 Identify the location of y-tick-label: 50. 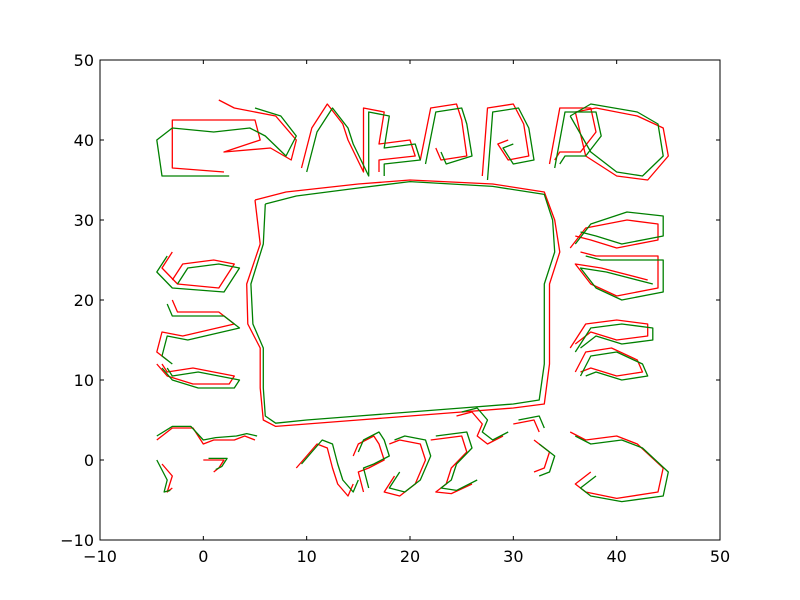
(84, 60).